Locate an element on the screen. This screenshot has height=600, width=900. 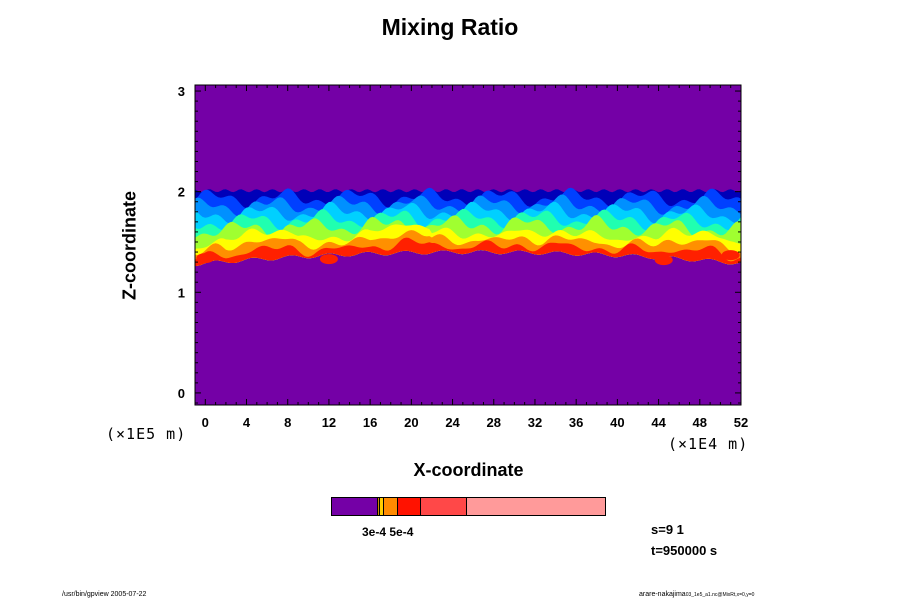
time-annotation: s=9 1 t=950000 s is located at coordinates (684, 540).